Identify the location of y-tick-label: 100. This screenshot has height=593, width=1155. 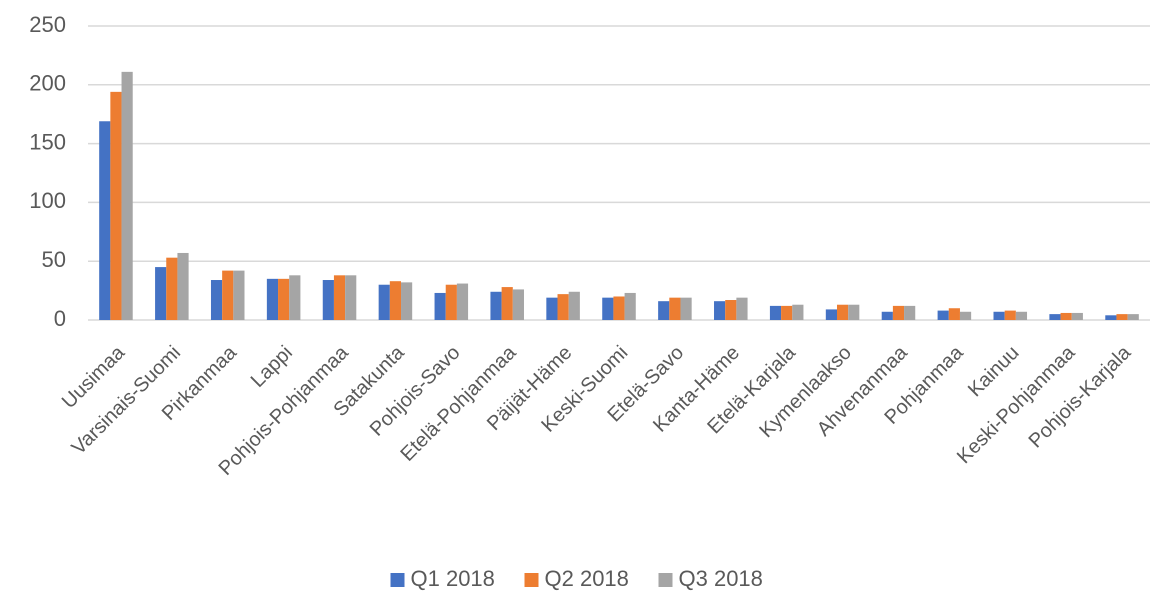
(47, 200).